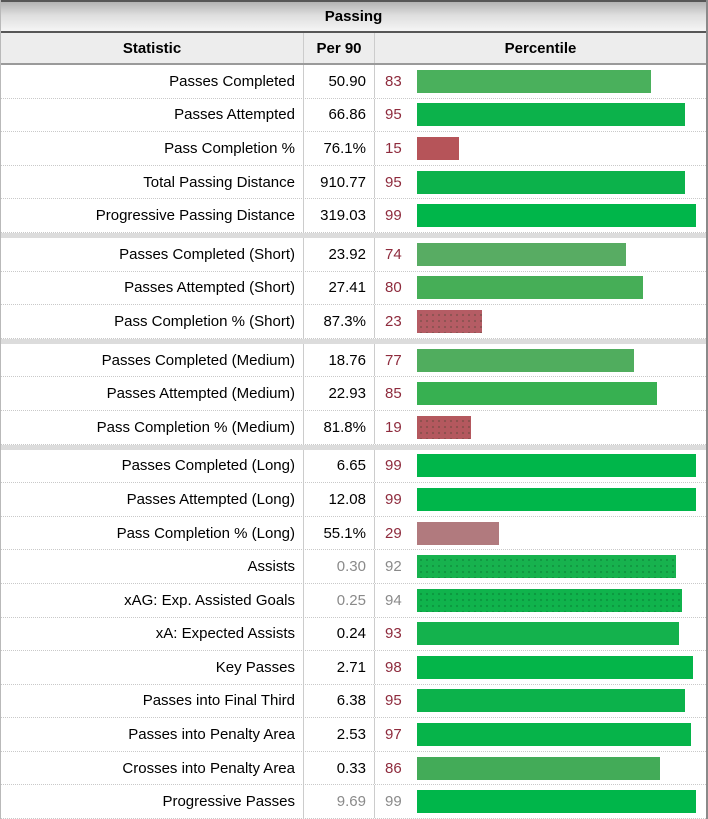 The height and width of the screenshot is (819, 708). Describe the element at coordinates (540, 288) in the screenshot. I see `percentile-cell: 80` at that location.